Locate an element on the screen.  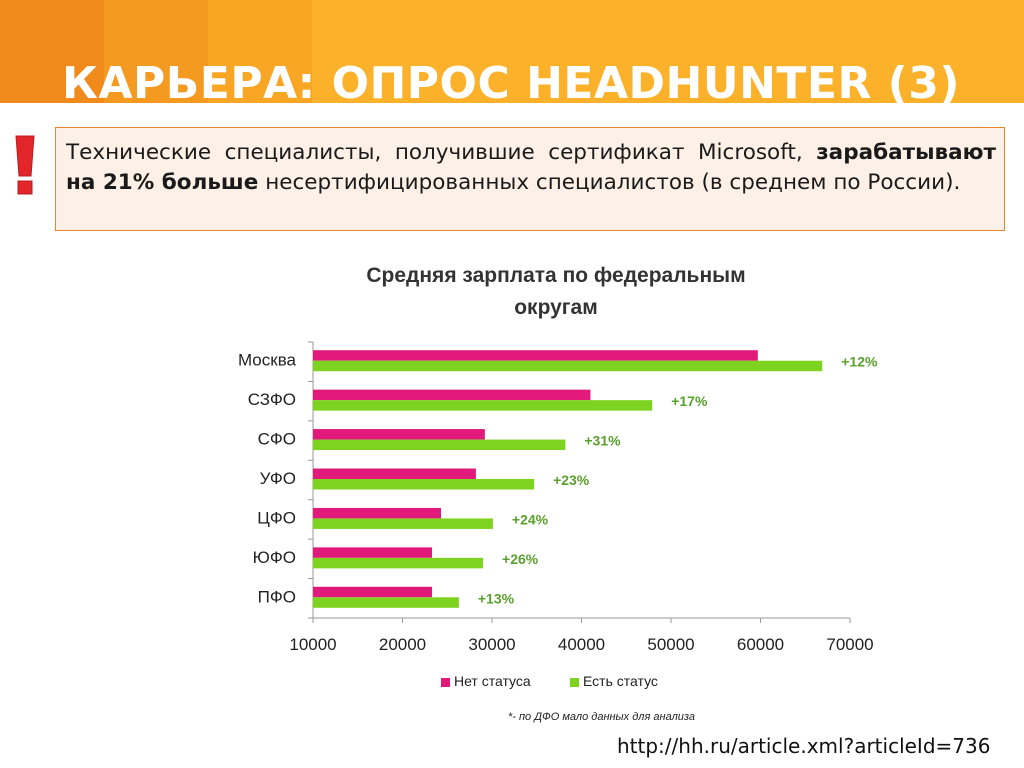
footnote: *- по ДФО мало данных для анализа is located at coordinates (602, 717).